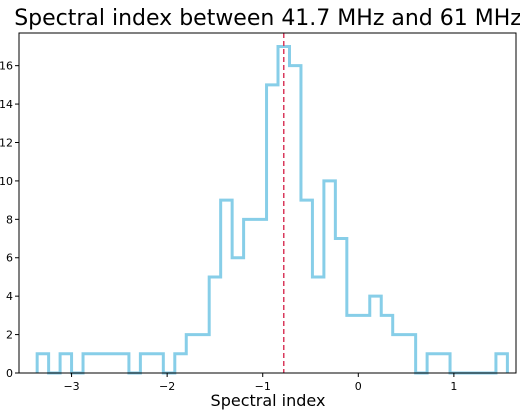 The image size is (520, 412). What do you see at coordinates (9, 335) in the screenshot?
I see `y-tick-label: 2` at bounding box center [9, 335].